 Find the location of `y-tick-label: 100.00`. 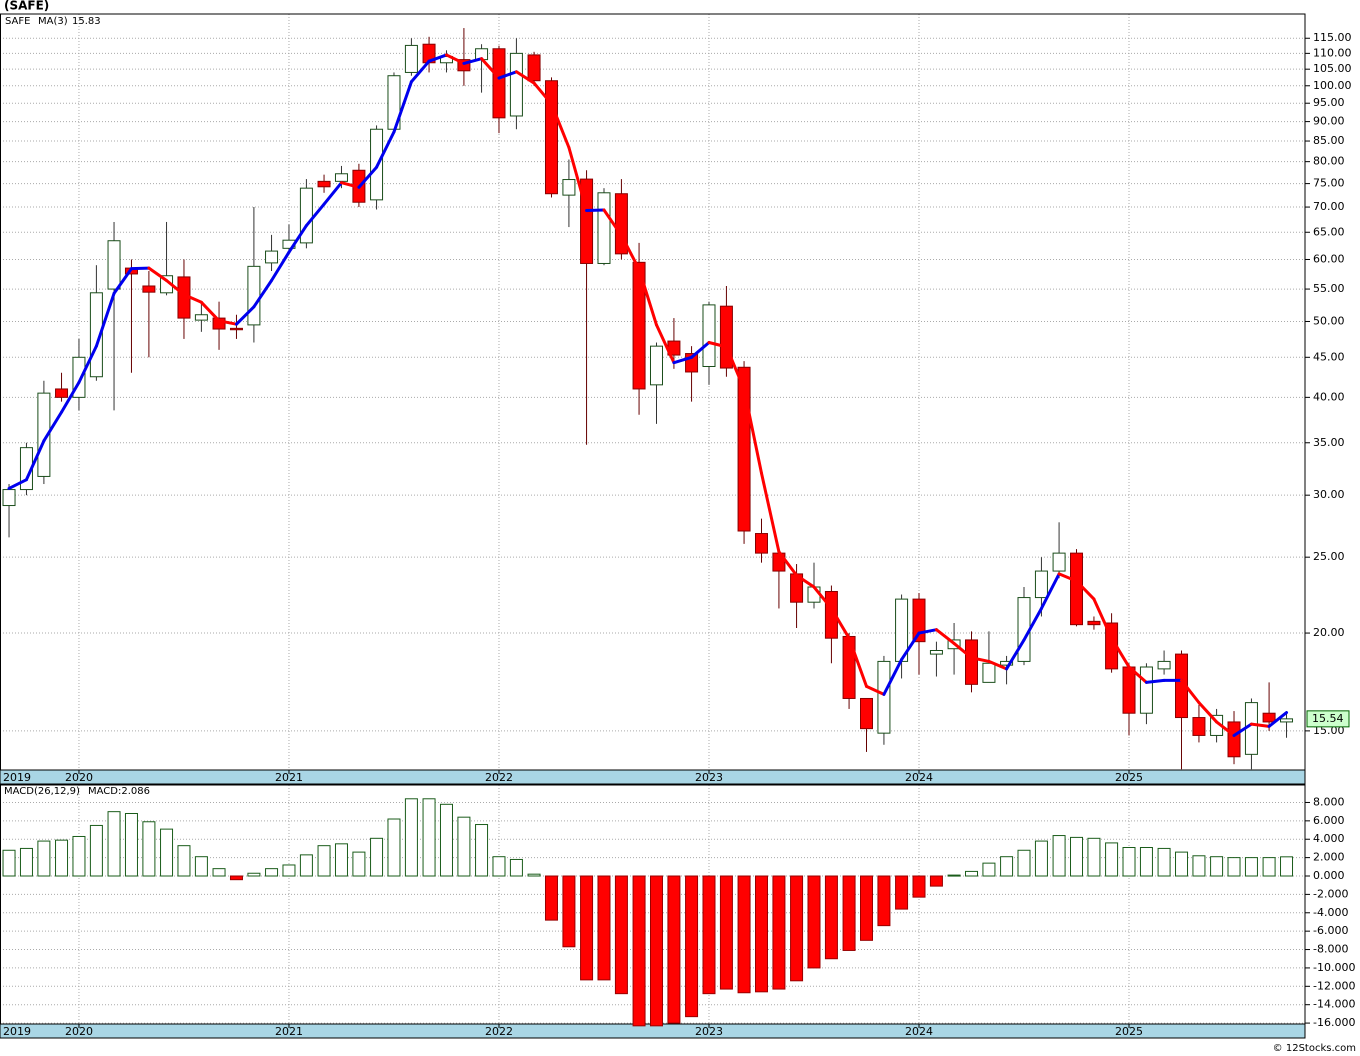

y-tick-label: 100.00 is located at coordinates (1332, 85).